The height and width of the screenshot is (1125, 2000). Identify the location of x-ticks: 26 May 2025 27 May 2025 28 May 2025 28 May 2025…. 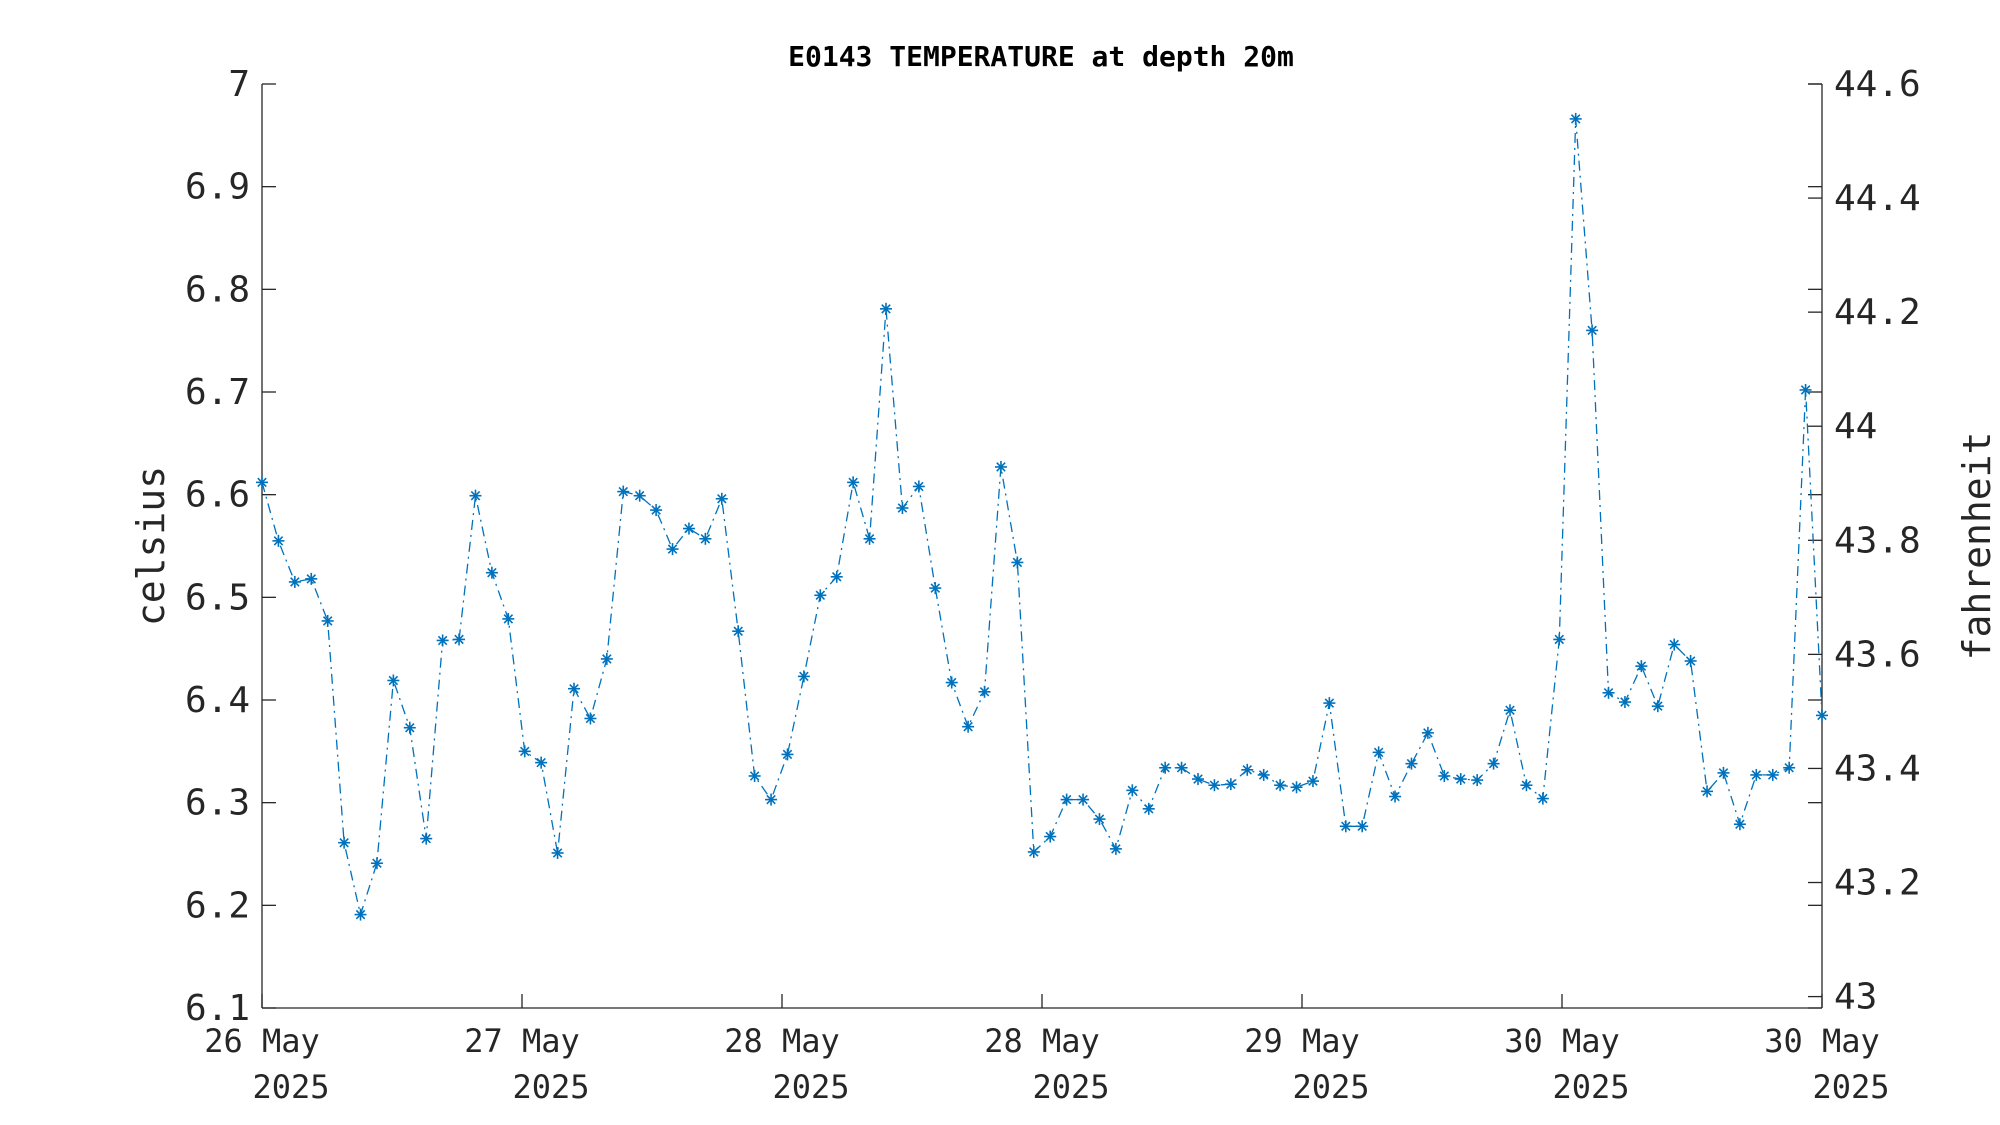
(1047, 1050).